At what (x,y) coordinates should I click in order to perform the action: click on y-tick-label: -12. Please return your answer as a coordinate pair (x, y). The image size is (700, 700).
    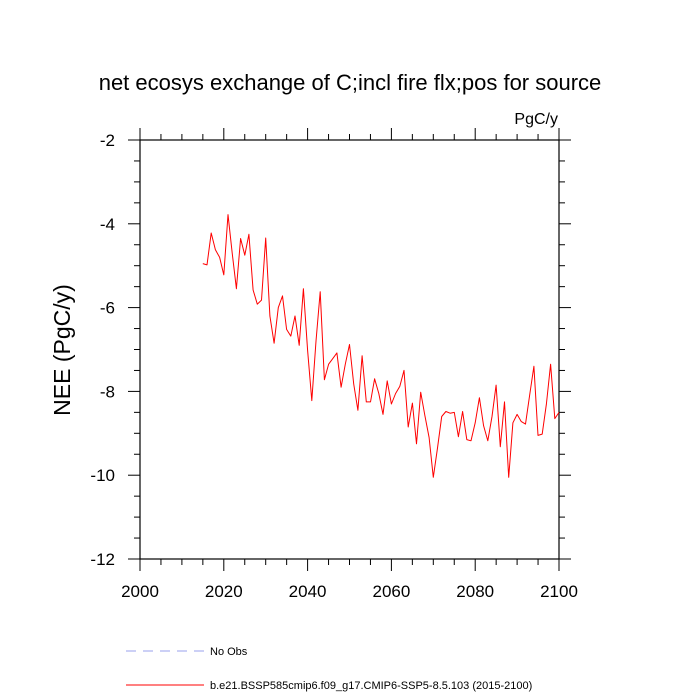
    Looking at the image, I should click on (102, 559).